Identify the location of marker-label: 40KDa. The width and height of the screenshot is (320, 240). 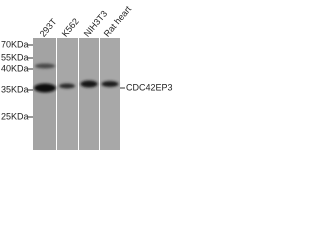
(15, 68).